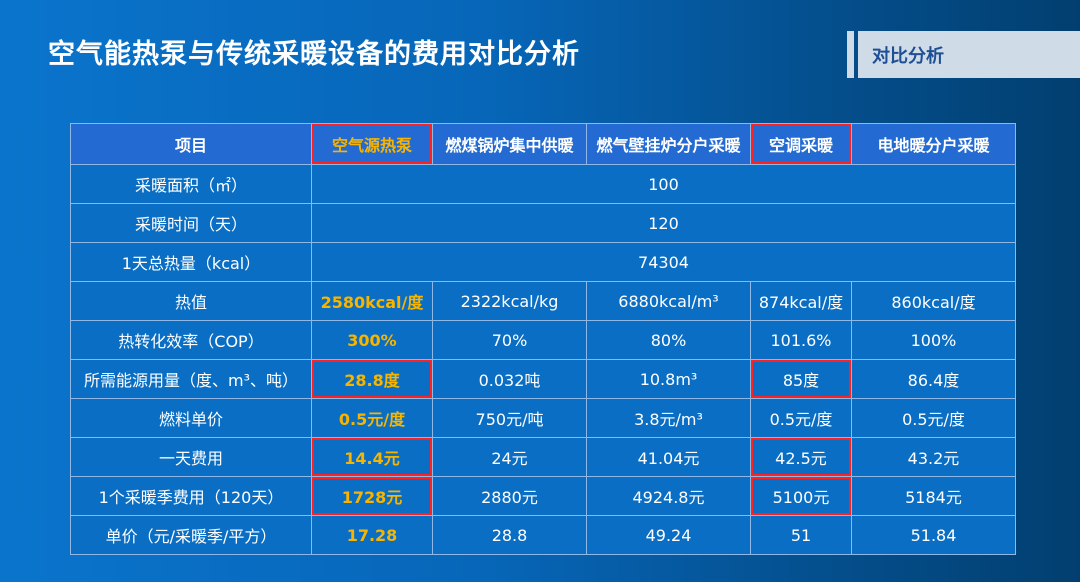  I want to click on table-cell: 100%, so click(933, 340).